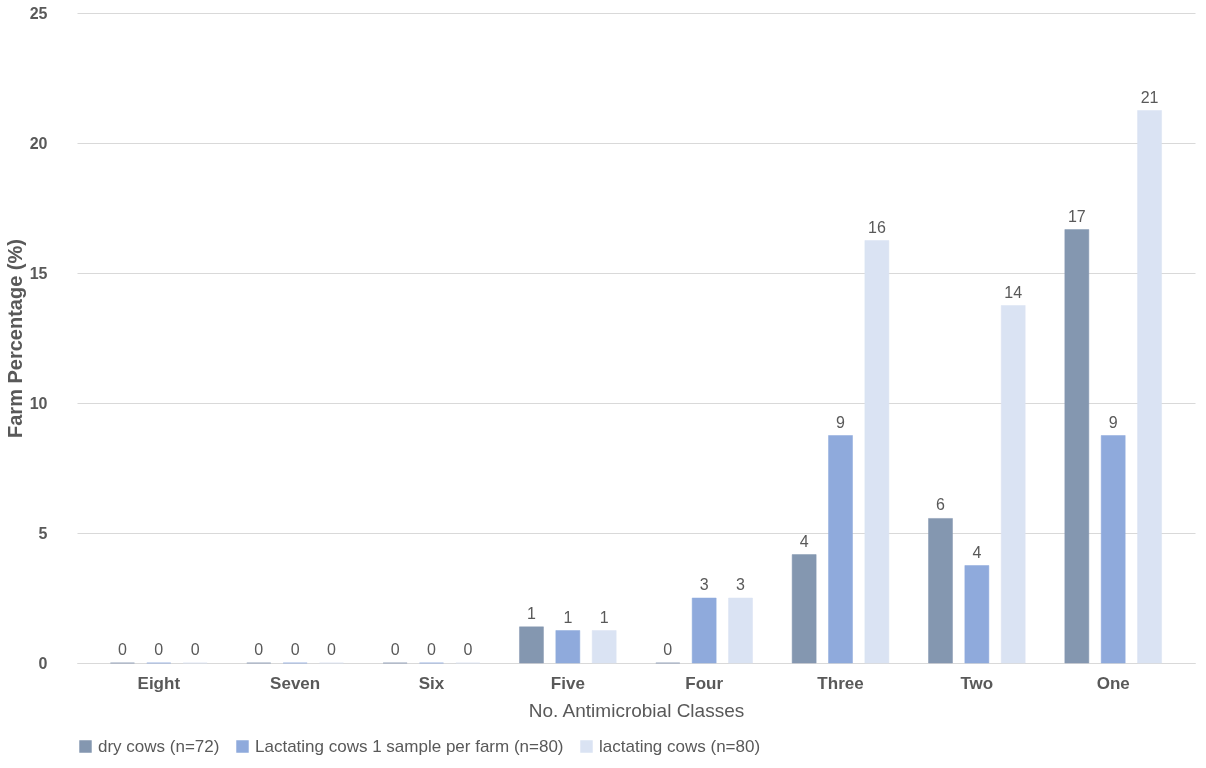 This screenshot has width=1206, height=768. What do you see at coordinates (409, 746) in the screenshot?
I see `legend-label: Lactating cows 1 sample per farm (n=80)` at bounding box center [409, 746].